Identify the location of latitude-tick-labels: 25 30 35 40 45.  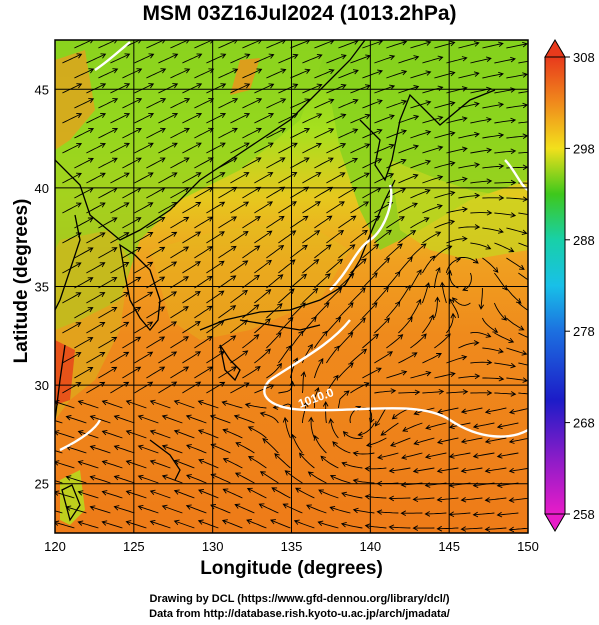
(42, 286).